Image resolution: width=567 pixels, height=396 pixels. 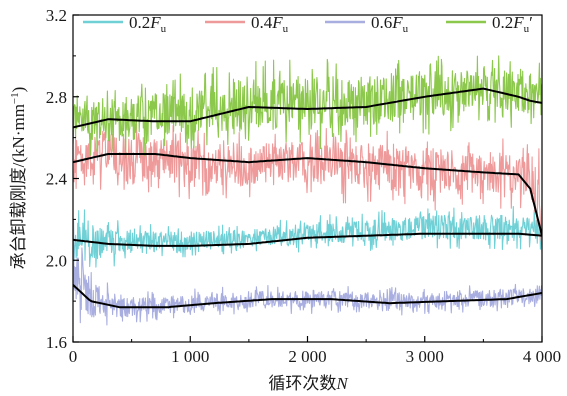 What do you see at coordinates (308, 24) in the screenshot?
I see `legend: 0.2Fu 0.4Fu 0.6Fu 0.2Fu′` at bounding box center [308, 24].